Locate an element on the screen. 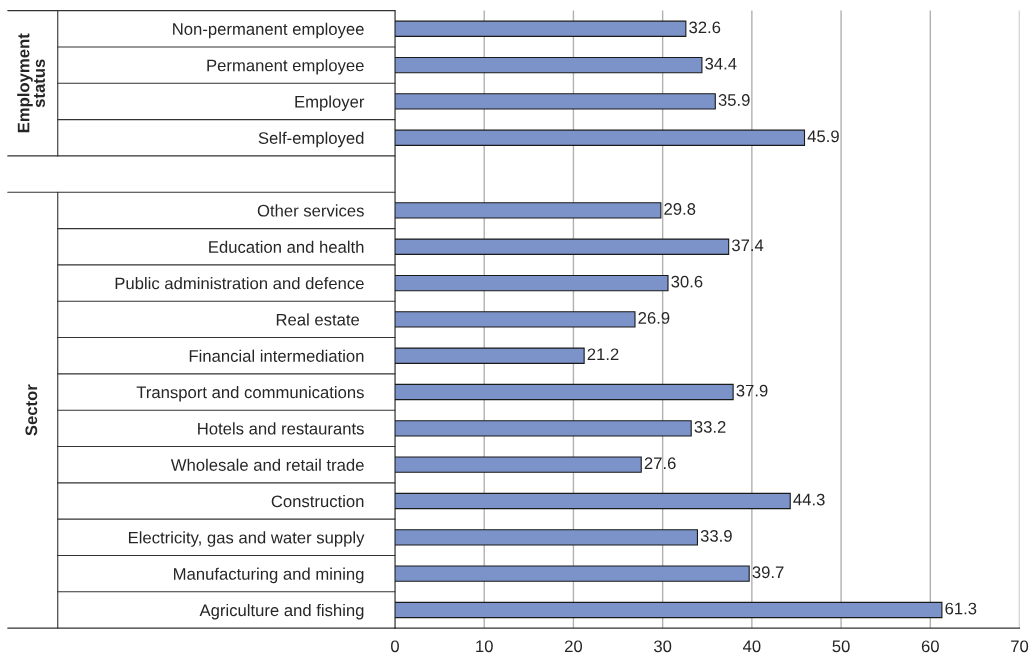 The image size is (1034, 664). y-tick-label: Wholesale and retail trade is located at coordinates (267, 464).